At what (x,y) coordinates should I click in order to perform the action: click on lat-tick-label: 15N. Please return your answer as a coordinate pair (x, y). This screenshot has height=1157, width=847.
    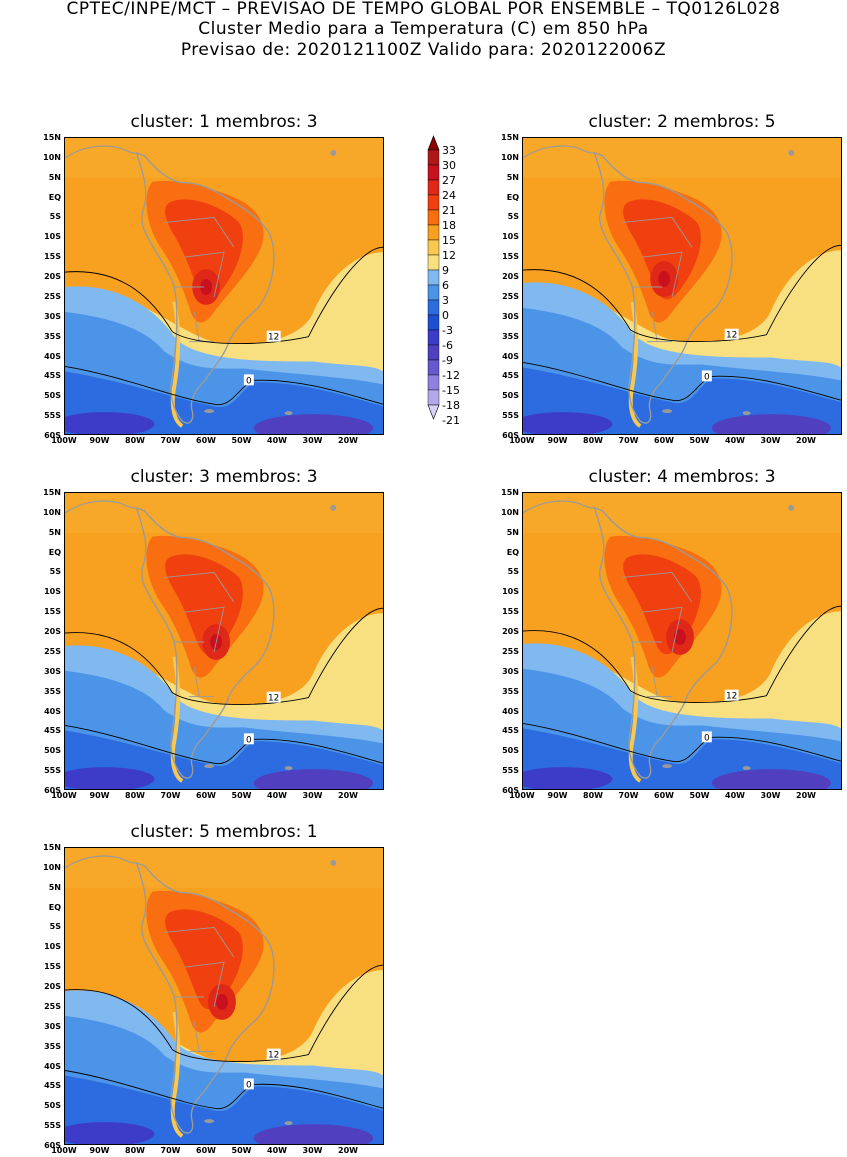
    Looking at the image, I should click on (510, 492).